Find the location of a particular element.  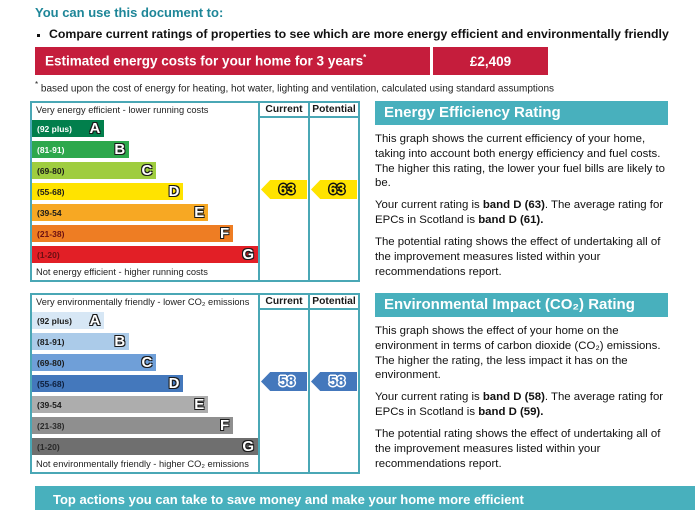

potential-rating-value: 58 is located at coordinates (337, 381).